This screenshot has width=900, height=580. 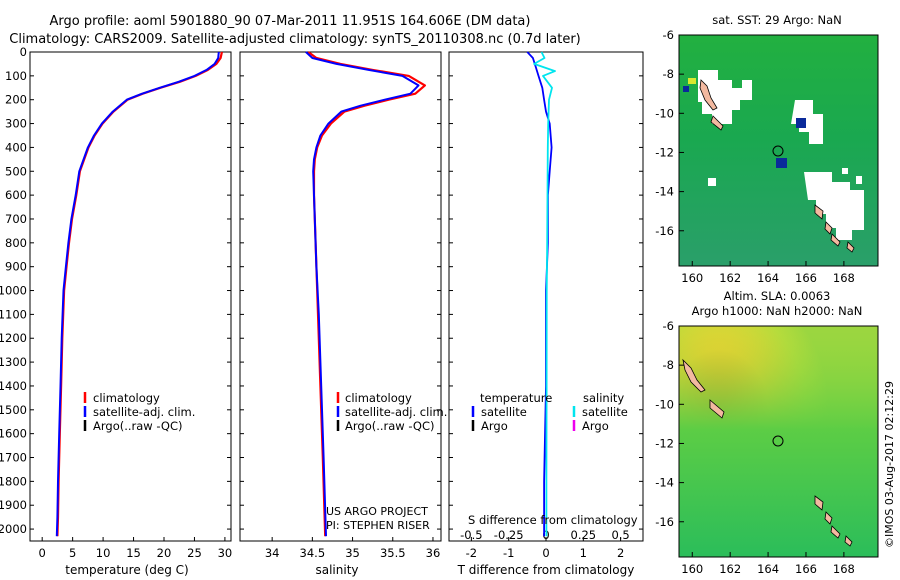 What do you see at coordinates (620, 553) in the screenshot?
I see `x-tick-label: 2` at bounding box center [620, 553].